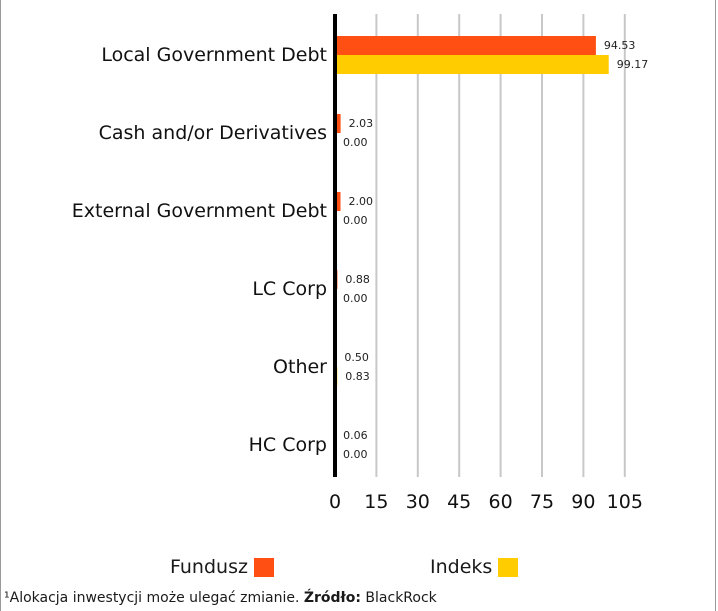  I want to click on x-tick-label-4: 60, so click(501, 502).